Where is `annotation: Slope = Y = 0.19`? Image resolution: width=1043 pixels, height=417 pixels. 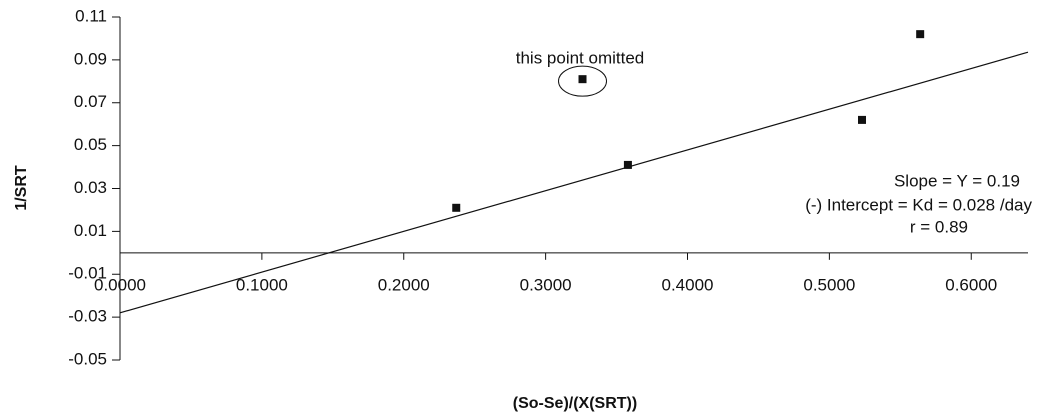
annotation: Slope = Y = 0.19 is located at coordinates (957, 180).